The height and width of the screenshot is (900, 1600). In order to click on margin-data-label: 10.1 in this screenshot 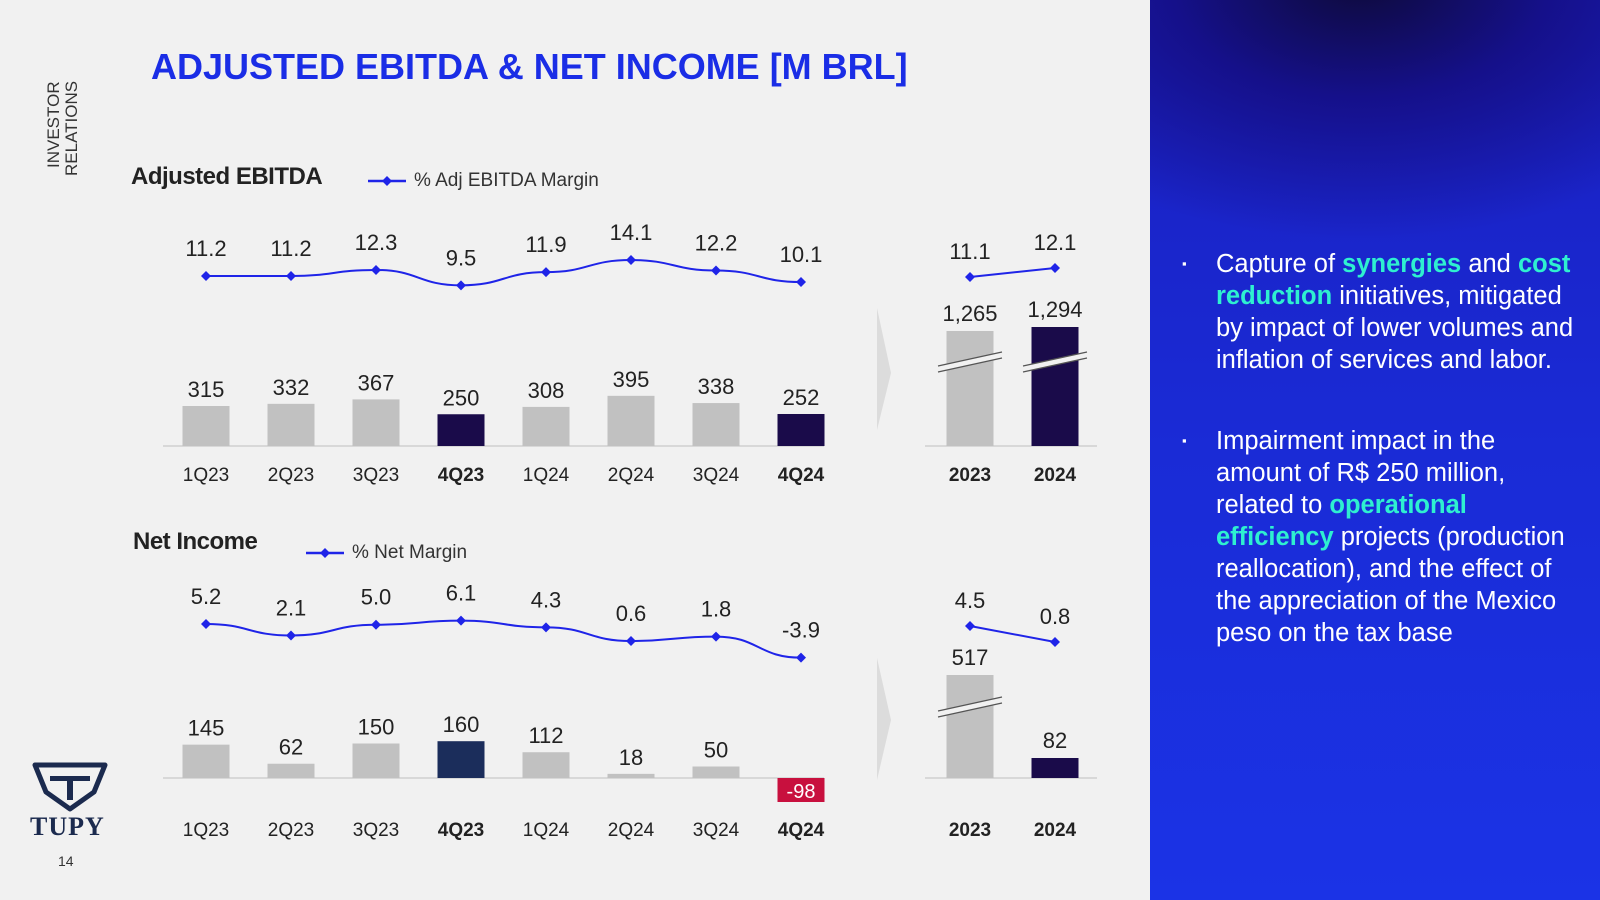, I will do `click(801, 254)`.